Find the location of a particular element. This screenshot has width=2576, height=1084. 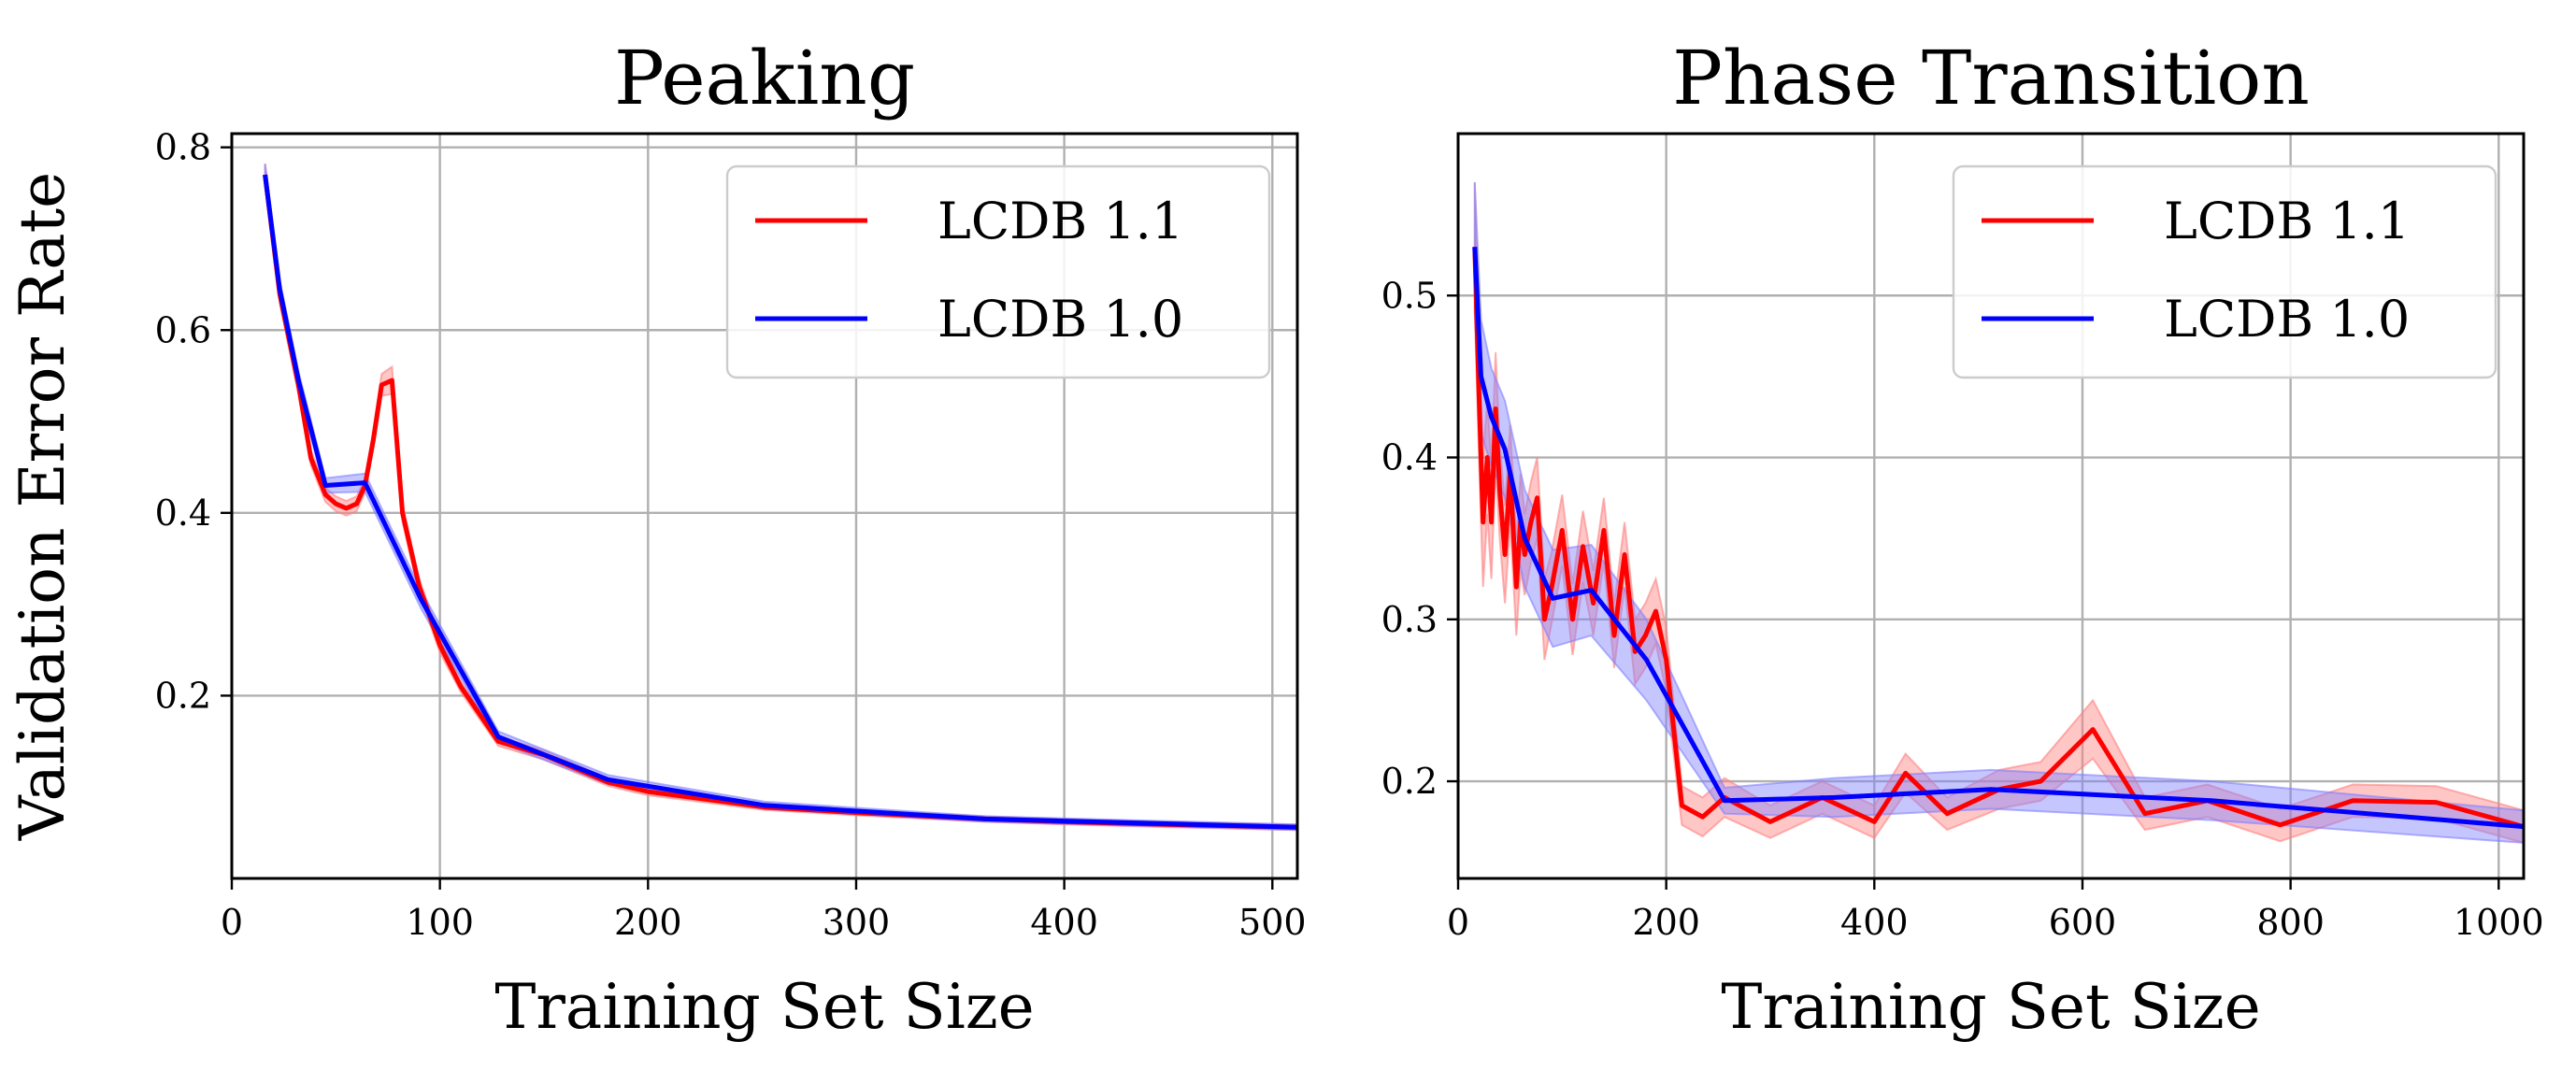

phase-transition-y-tick-label: 0.5 is located at coordinates (1409, 295).